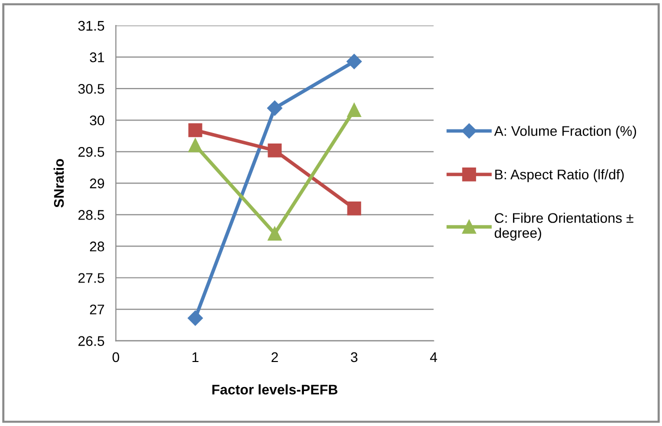 This screenshot has height=426, width=662. Describe the element at coordinates (91, 341) in the screenshot. I see `y-tick-label: 26.5` at that location.